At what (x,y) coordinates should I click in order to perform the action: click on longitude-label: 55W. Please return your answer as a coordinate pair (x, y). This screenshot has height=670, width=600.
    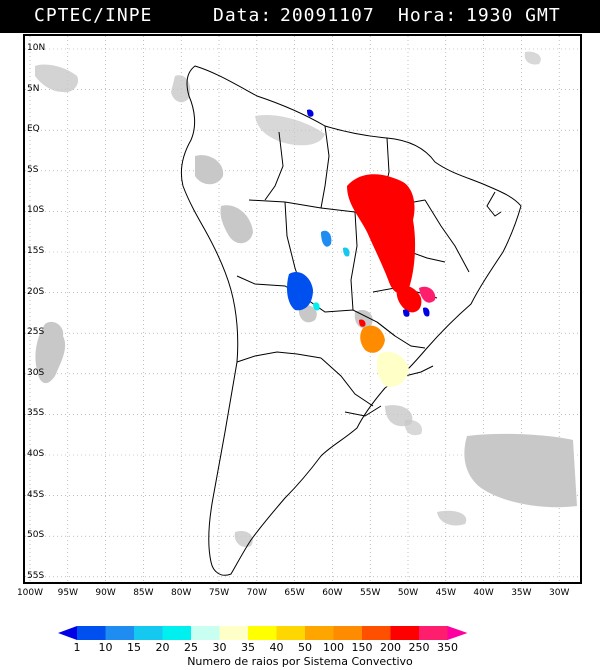
    Looking at the image, I should click on (370, 593).